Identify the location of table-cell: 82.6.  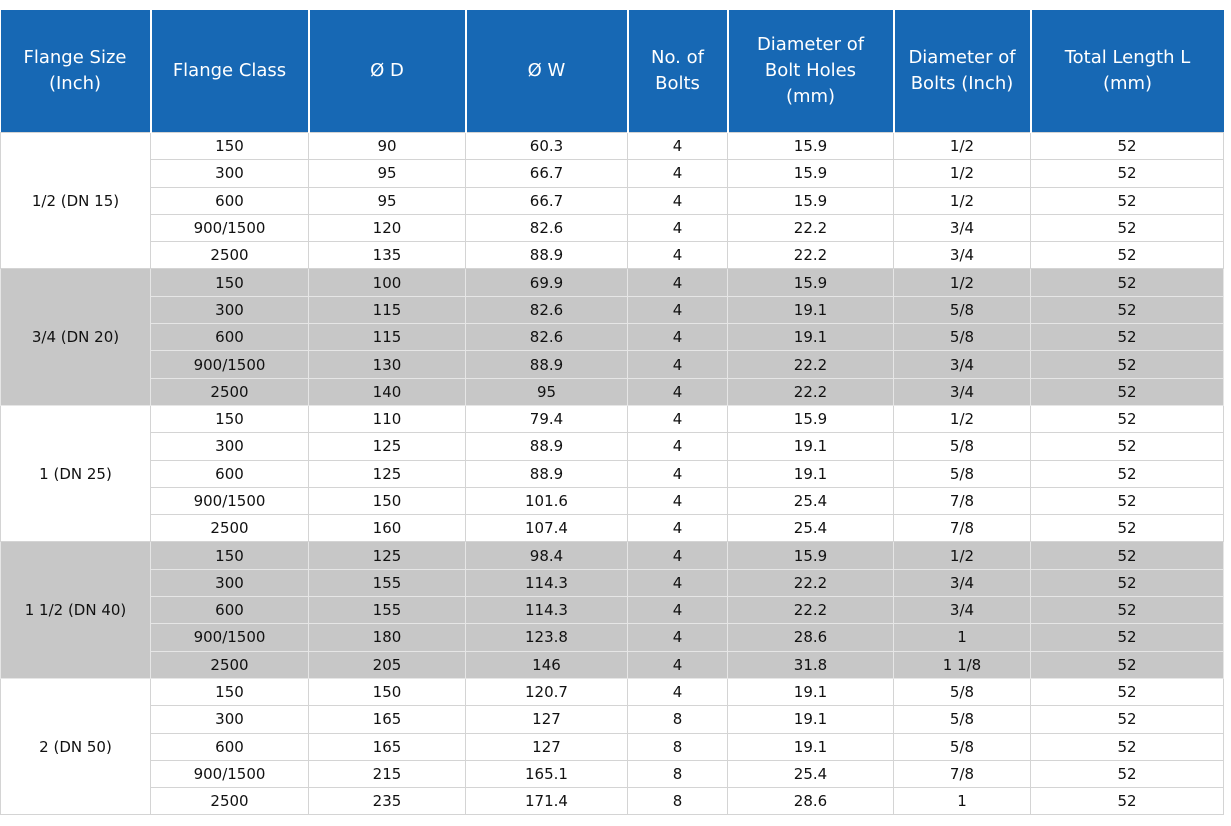
(546, 337).